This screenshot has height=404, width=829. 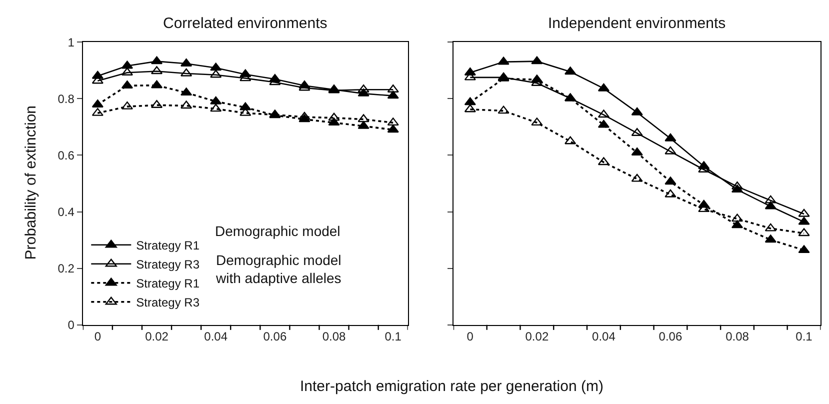 What do you see at coordinates (66, 155) in the screenshot?
I see `y-tick-label: 0.6` at bounding box center [66, 155].